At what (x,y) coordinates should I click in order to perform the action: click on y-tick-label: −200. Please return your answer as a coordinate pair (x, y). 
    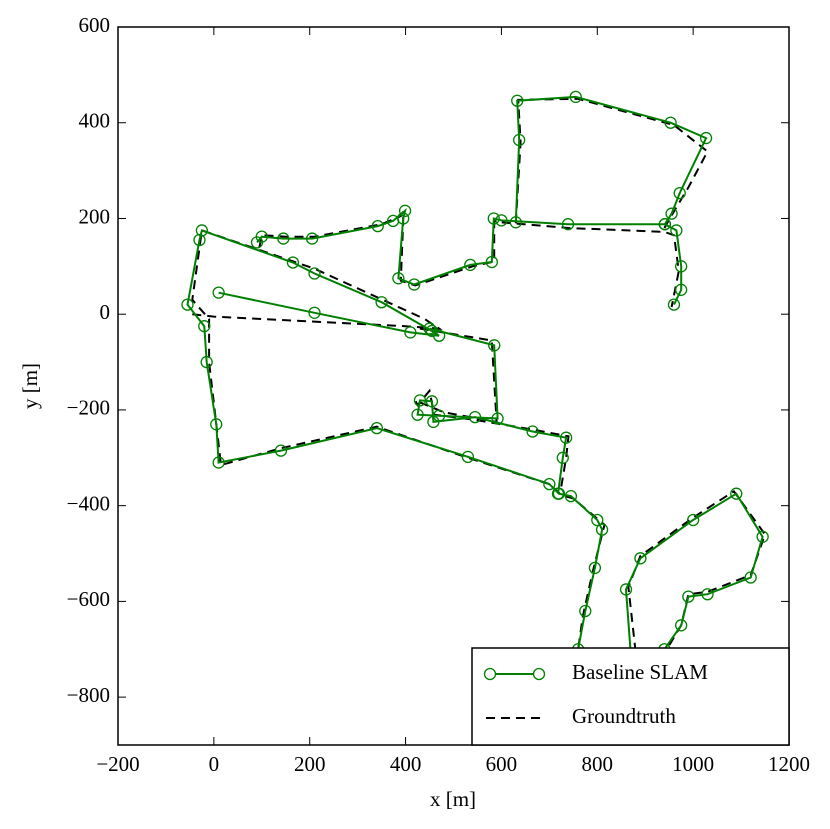
    Looking at the image, I should click on (88, 408).